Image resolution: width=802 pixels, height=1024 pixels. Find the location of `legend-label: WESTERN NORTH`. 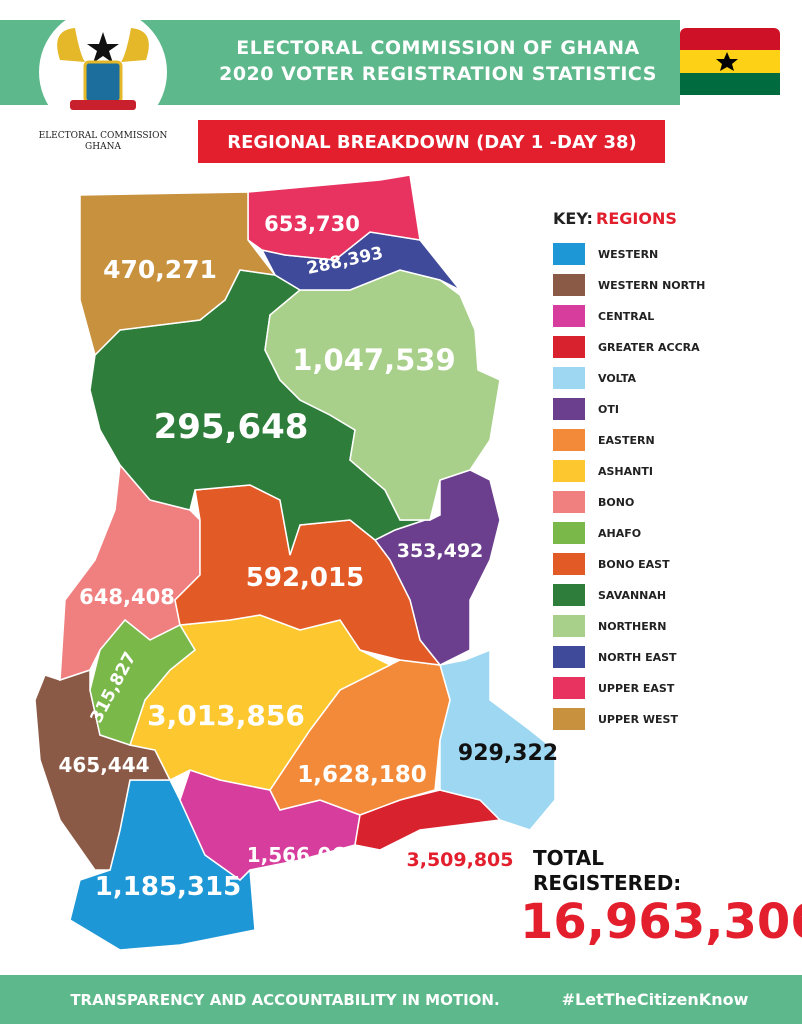

legend-label: WESTERN NORTH is located at coordinates (651, 285).